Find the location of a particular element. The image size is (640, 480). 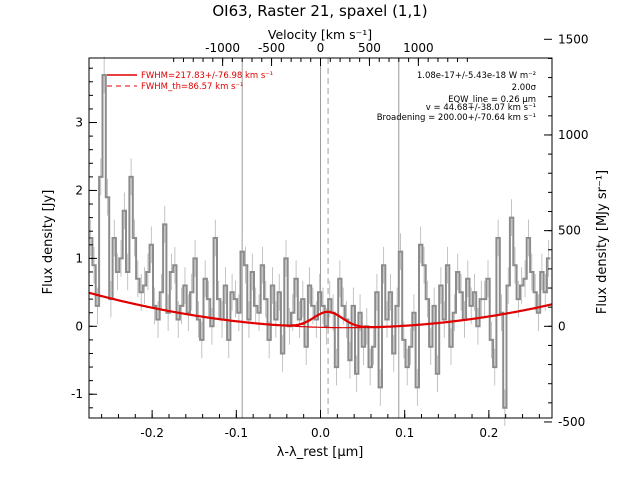

y-tick-label: 0 is located at coordinates (79, 326).